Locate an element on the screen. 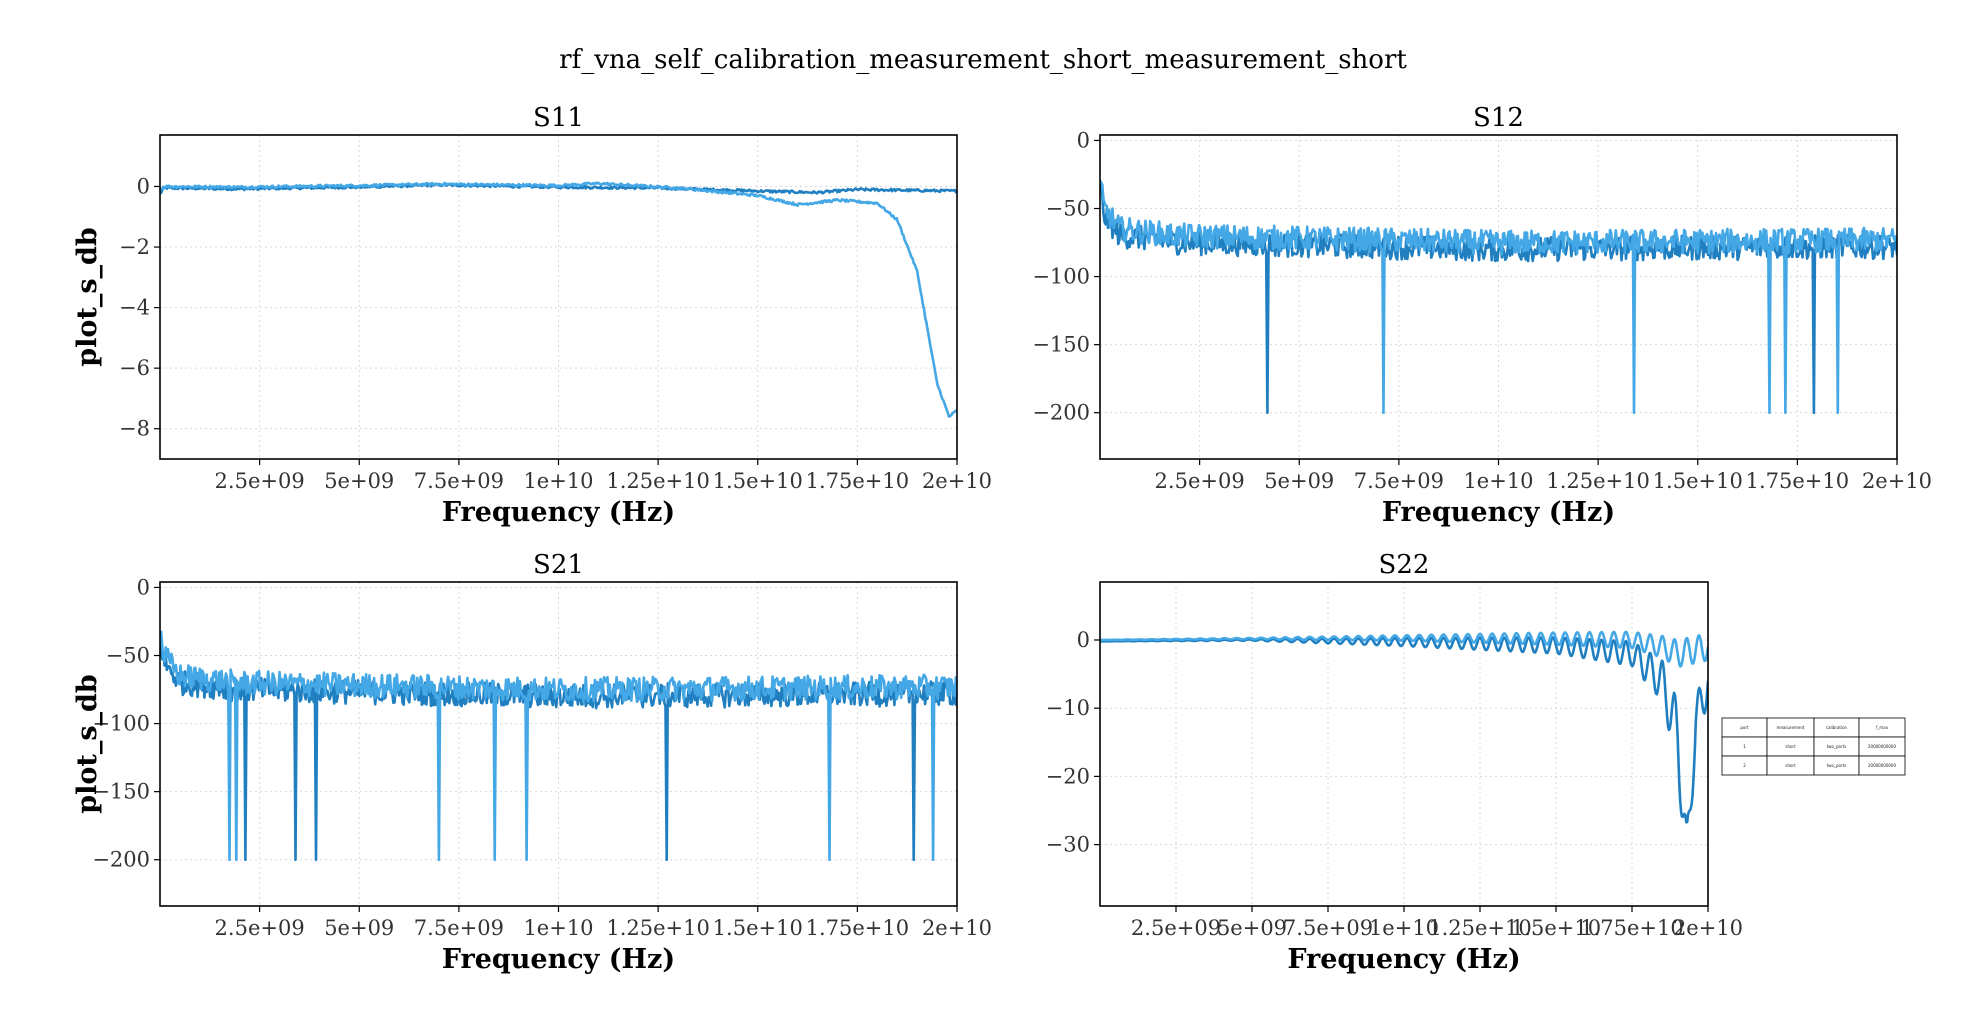 This screenshot has height=1012, width=1967. panel-title: S11 is located at coordinates (558, 118).